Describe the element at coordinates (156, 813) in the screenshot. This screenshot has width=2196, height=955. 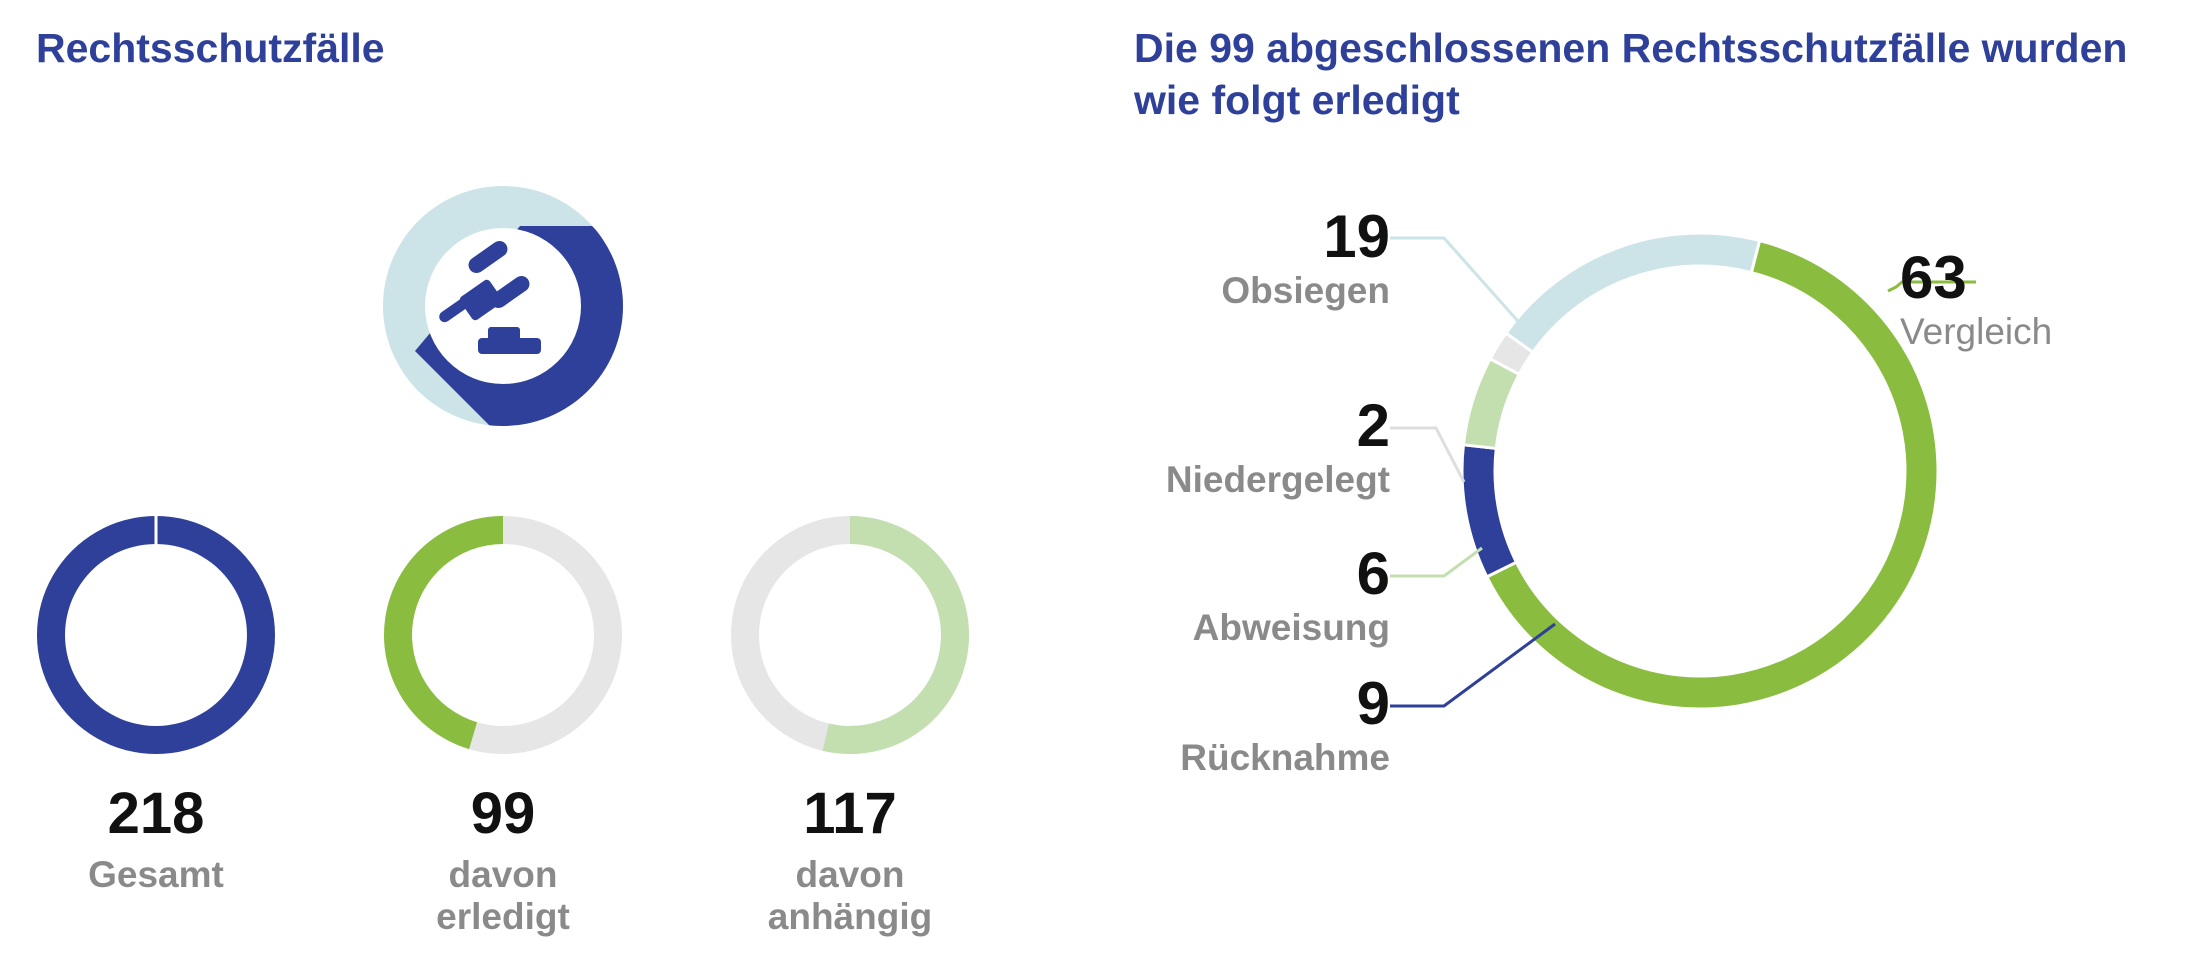
I see `summary-value: 218` at that location.